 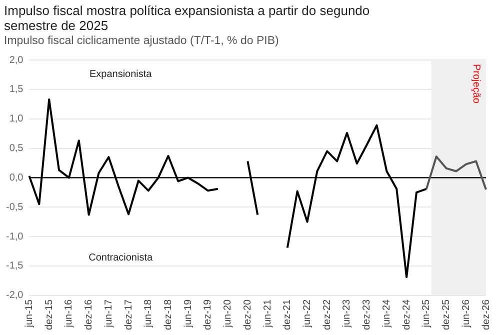 I want to click on x-tick-label: jun-15, so click(x=29, y=313).